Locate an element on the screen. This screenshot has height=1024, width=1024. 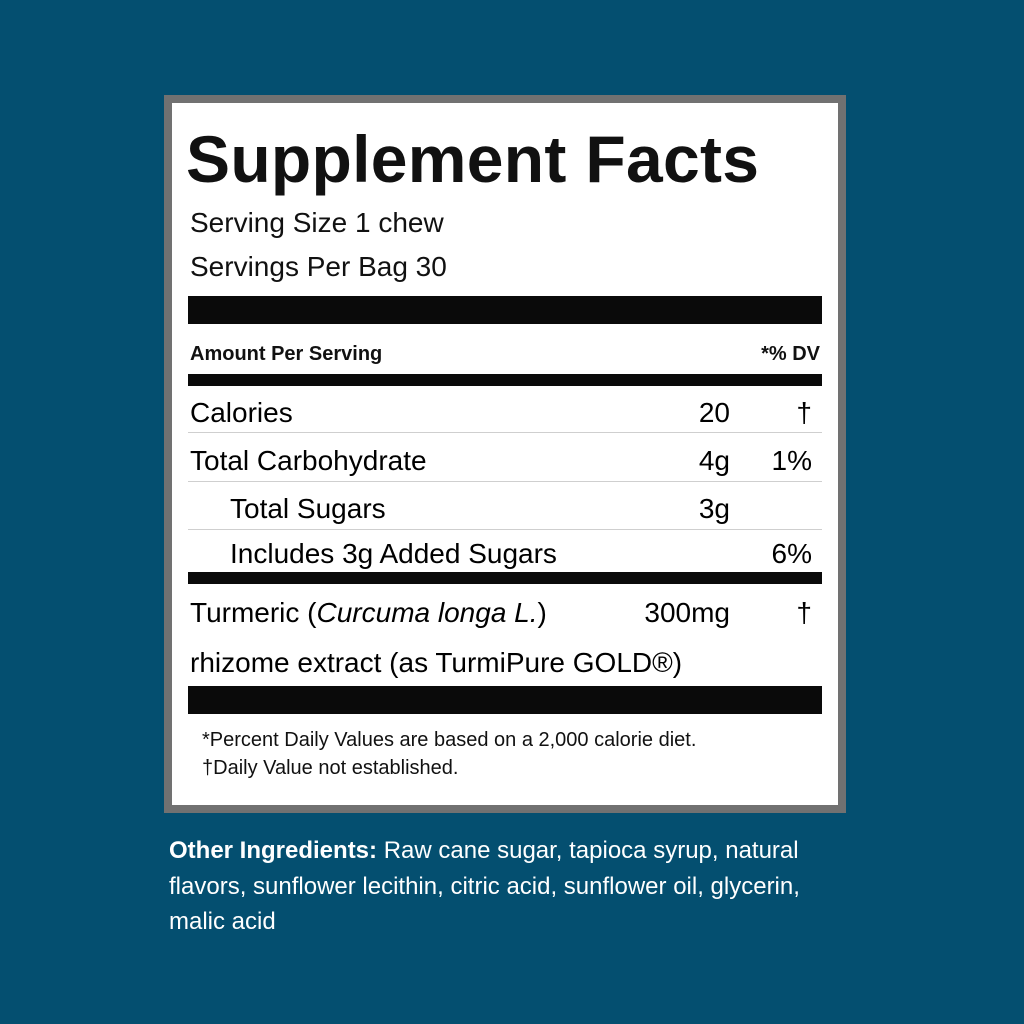
other-ingredients-label: Other Ingredients: is located at coordinates (273, 850).